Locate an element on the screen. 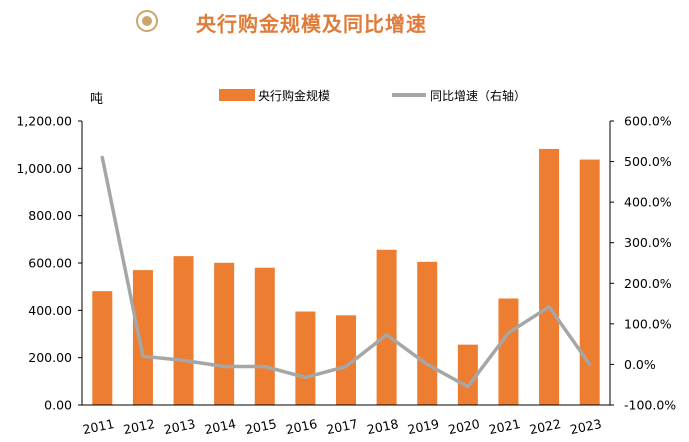 The width and height of the screenshot is (689, 442). left-tick-label: 400.00 is located at coordinates (50, 310).